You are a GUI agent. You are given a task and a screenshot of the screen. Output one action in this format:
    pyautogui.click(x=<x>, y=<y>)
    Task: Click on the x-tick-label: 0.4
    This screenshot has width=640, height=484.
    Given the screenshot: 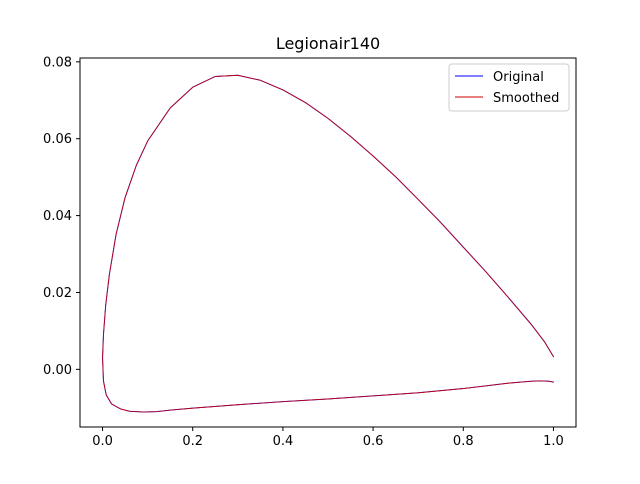 What is the action you would take?
    pyautogui.click(x=283, y=441)
    